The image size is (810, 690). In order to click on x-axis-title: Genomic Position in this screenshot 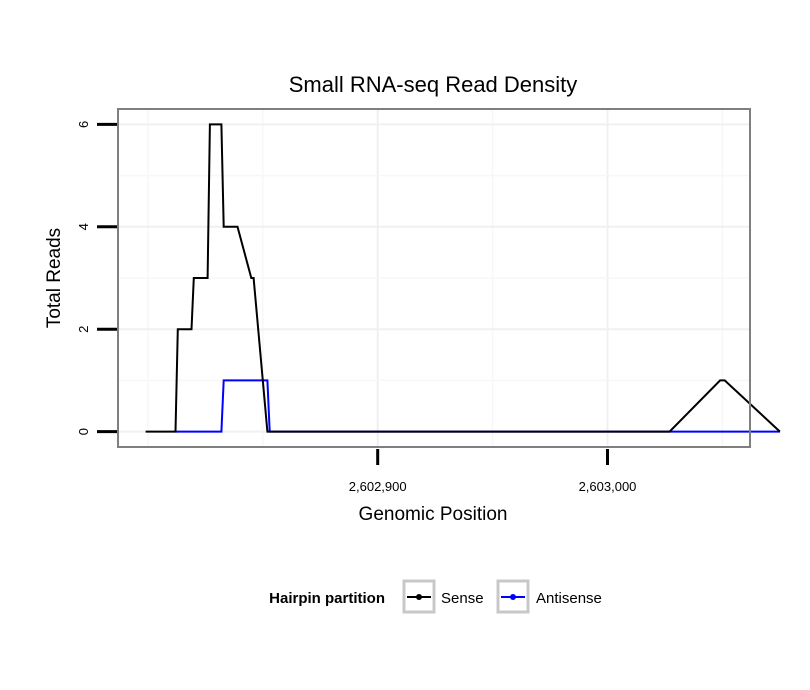, I will do `click(433, 514)`.